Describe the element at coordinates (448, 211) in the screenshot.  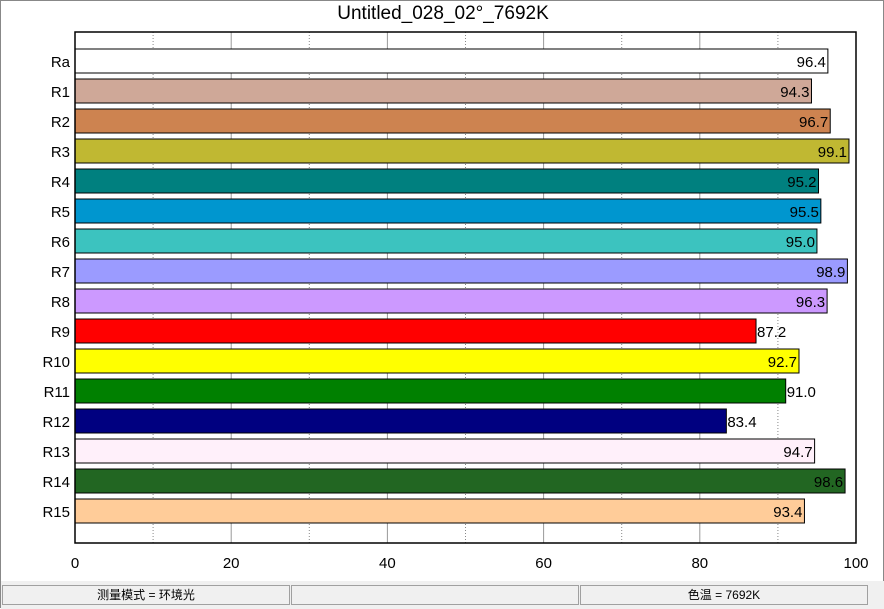
I see `bar-R5` at that location.